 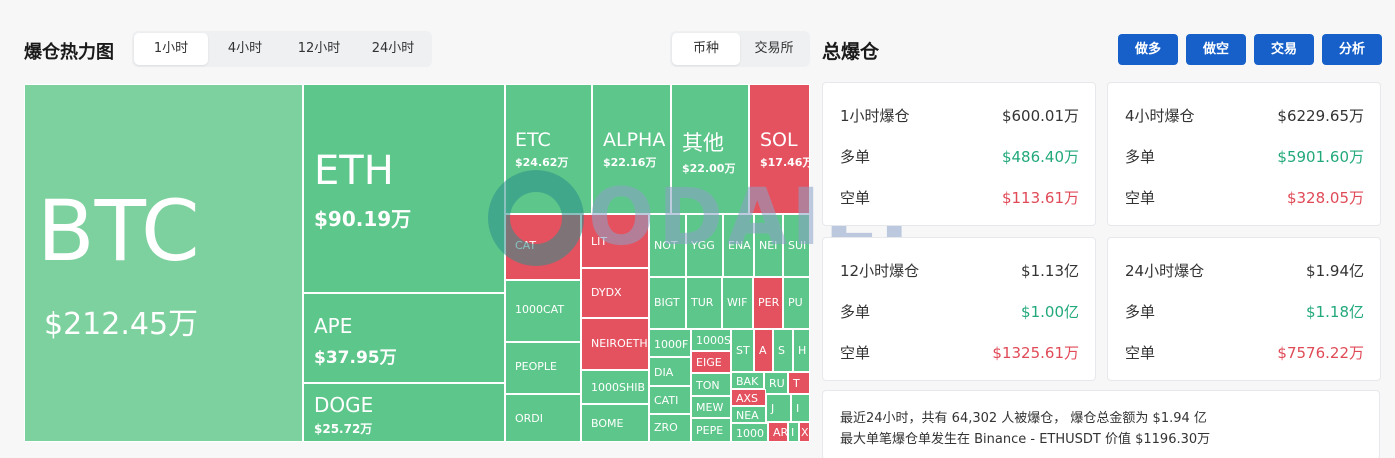 I want to click on heatmap-tile: NEI, so click(x=768, y=245).